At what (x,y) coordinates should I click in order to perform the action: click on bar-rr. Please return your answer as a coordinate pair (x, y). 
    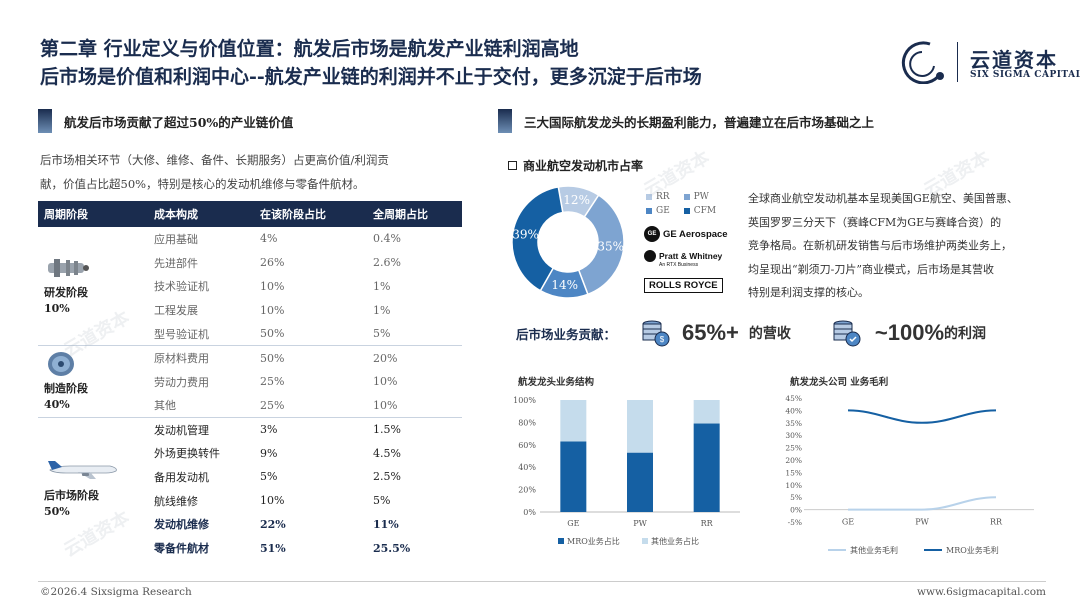
    Looking at the image, I should click on (706, 467).